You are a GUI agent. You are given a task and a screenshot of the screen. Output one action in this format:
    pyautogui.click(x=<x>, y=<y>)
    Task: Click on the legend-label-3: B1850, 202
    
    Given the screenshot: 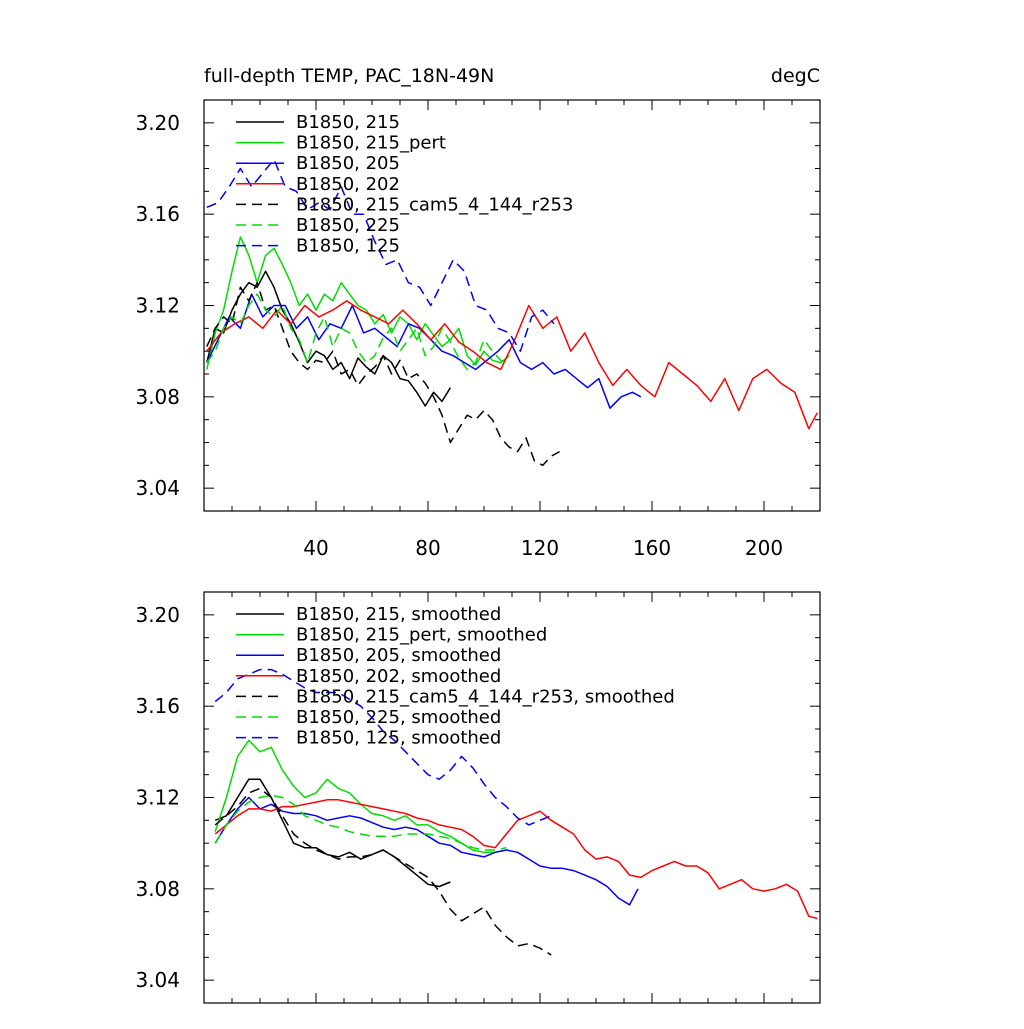 What is the action you would take?
    pyautogui.click(x=348, y=184)
    